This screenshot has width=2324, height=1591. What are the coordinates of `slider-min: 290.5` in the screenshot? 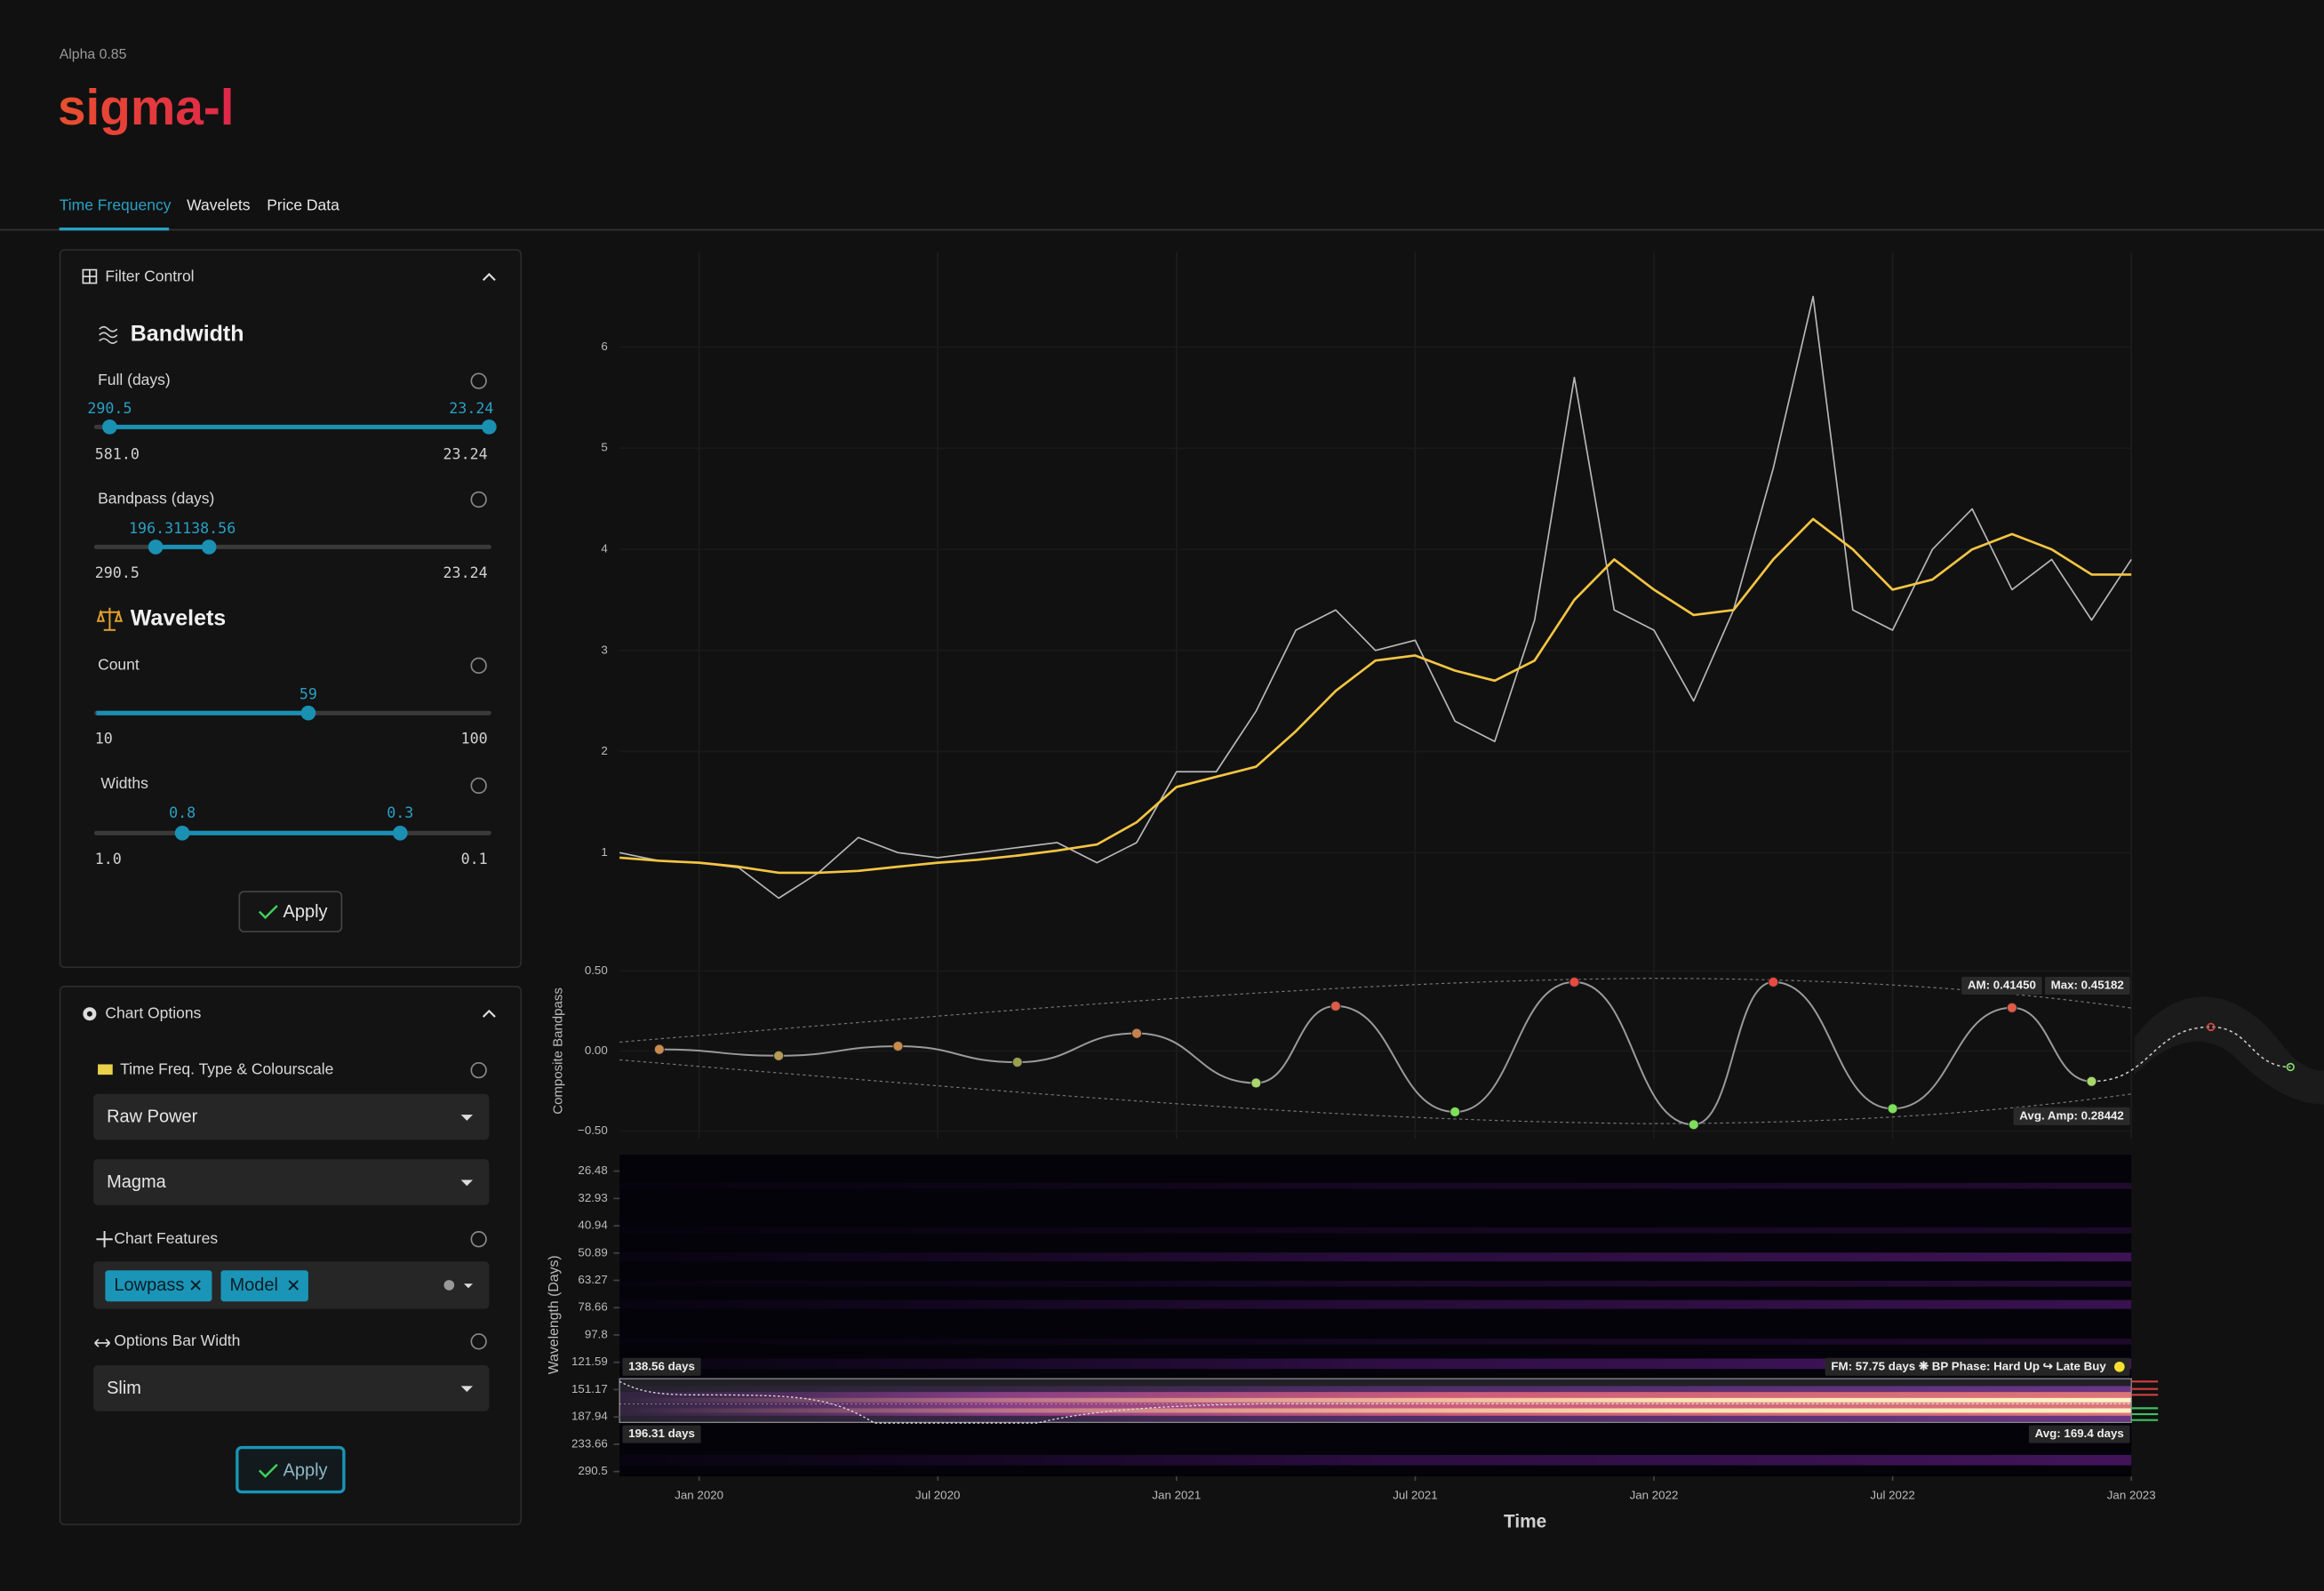 It's located at (117, 572).